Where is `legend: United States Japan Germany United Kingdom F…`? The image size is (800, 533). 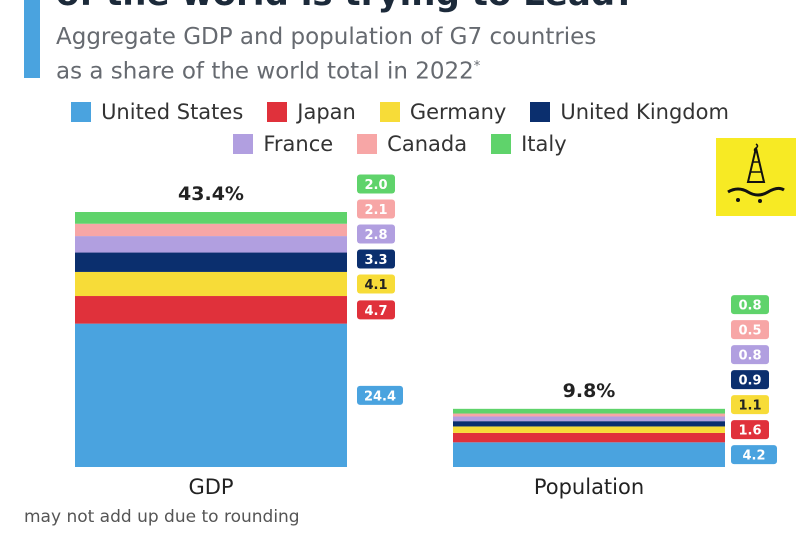 legend: United States Japan Germany United Kingdom F… is located at coordinates (400, 128).